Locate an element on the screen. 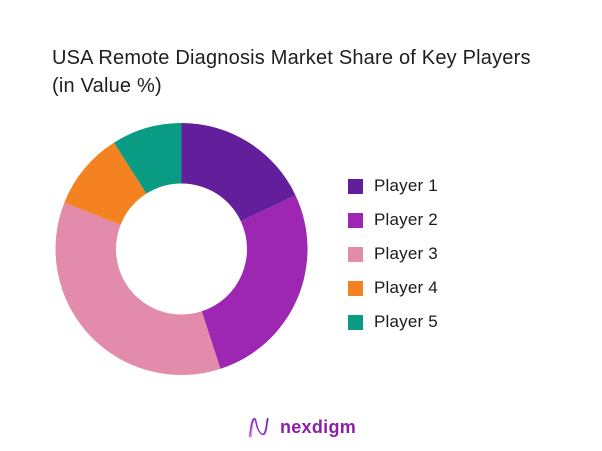 The width and height of the screenshot is (602, 451). legend-item: Player 1 is located at coordinates (393, 186).